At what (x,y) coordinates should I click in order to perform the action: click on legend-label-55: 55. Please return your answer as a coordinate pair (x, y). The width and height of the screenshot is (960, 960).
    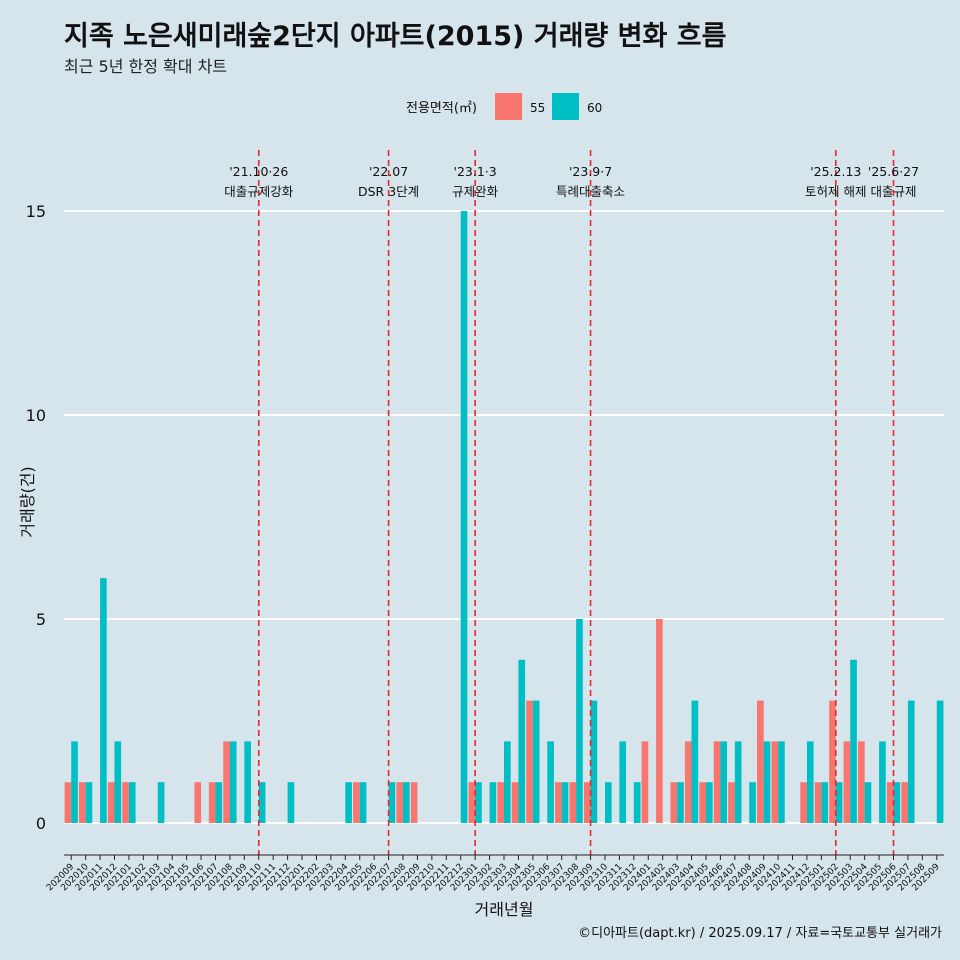
    Looking at the image, I should click on (537, 108).